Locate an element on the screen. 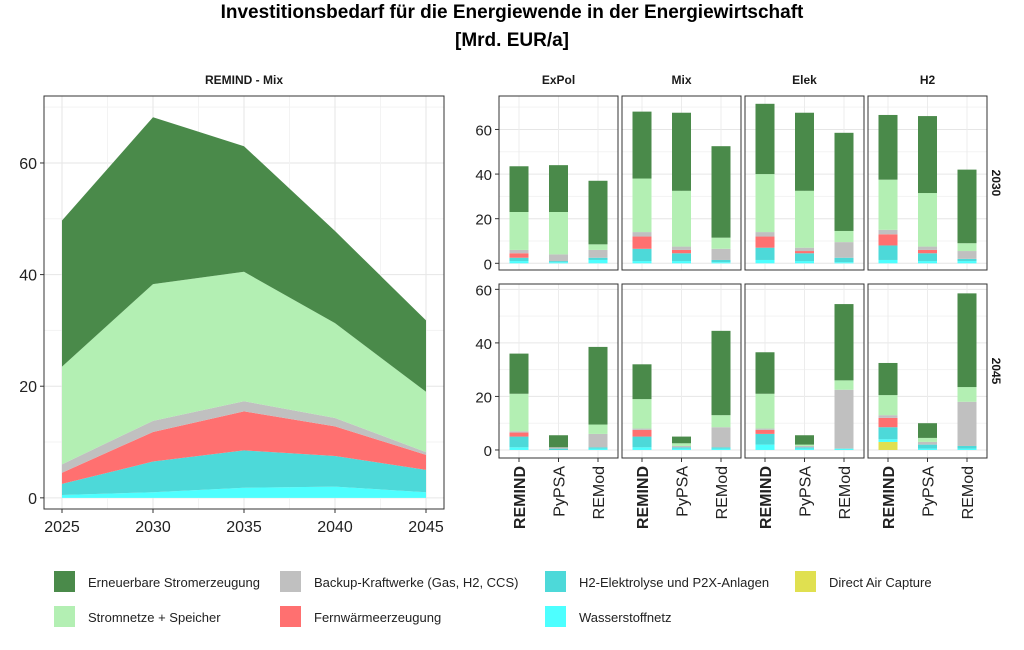 This screenshot has width=1024, height=650. facet-panel-expol-2045: 0 20 40 60 REMIND PyPSA REMod is located at coordinates (547, 405).